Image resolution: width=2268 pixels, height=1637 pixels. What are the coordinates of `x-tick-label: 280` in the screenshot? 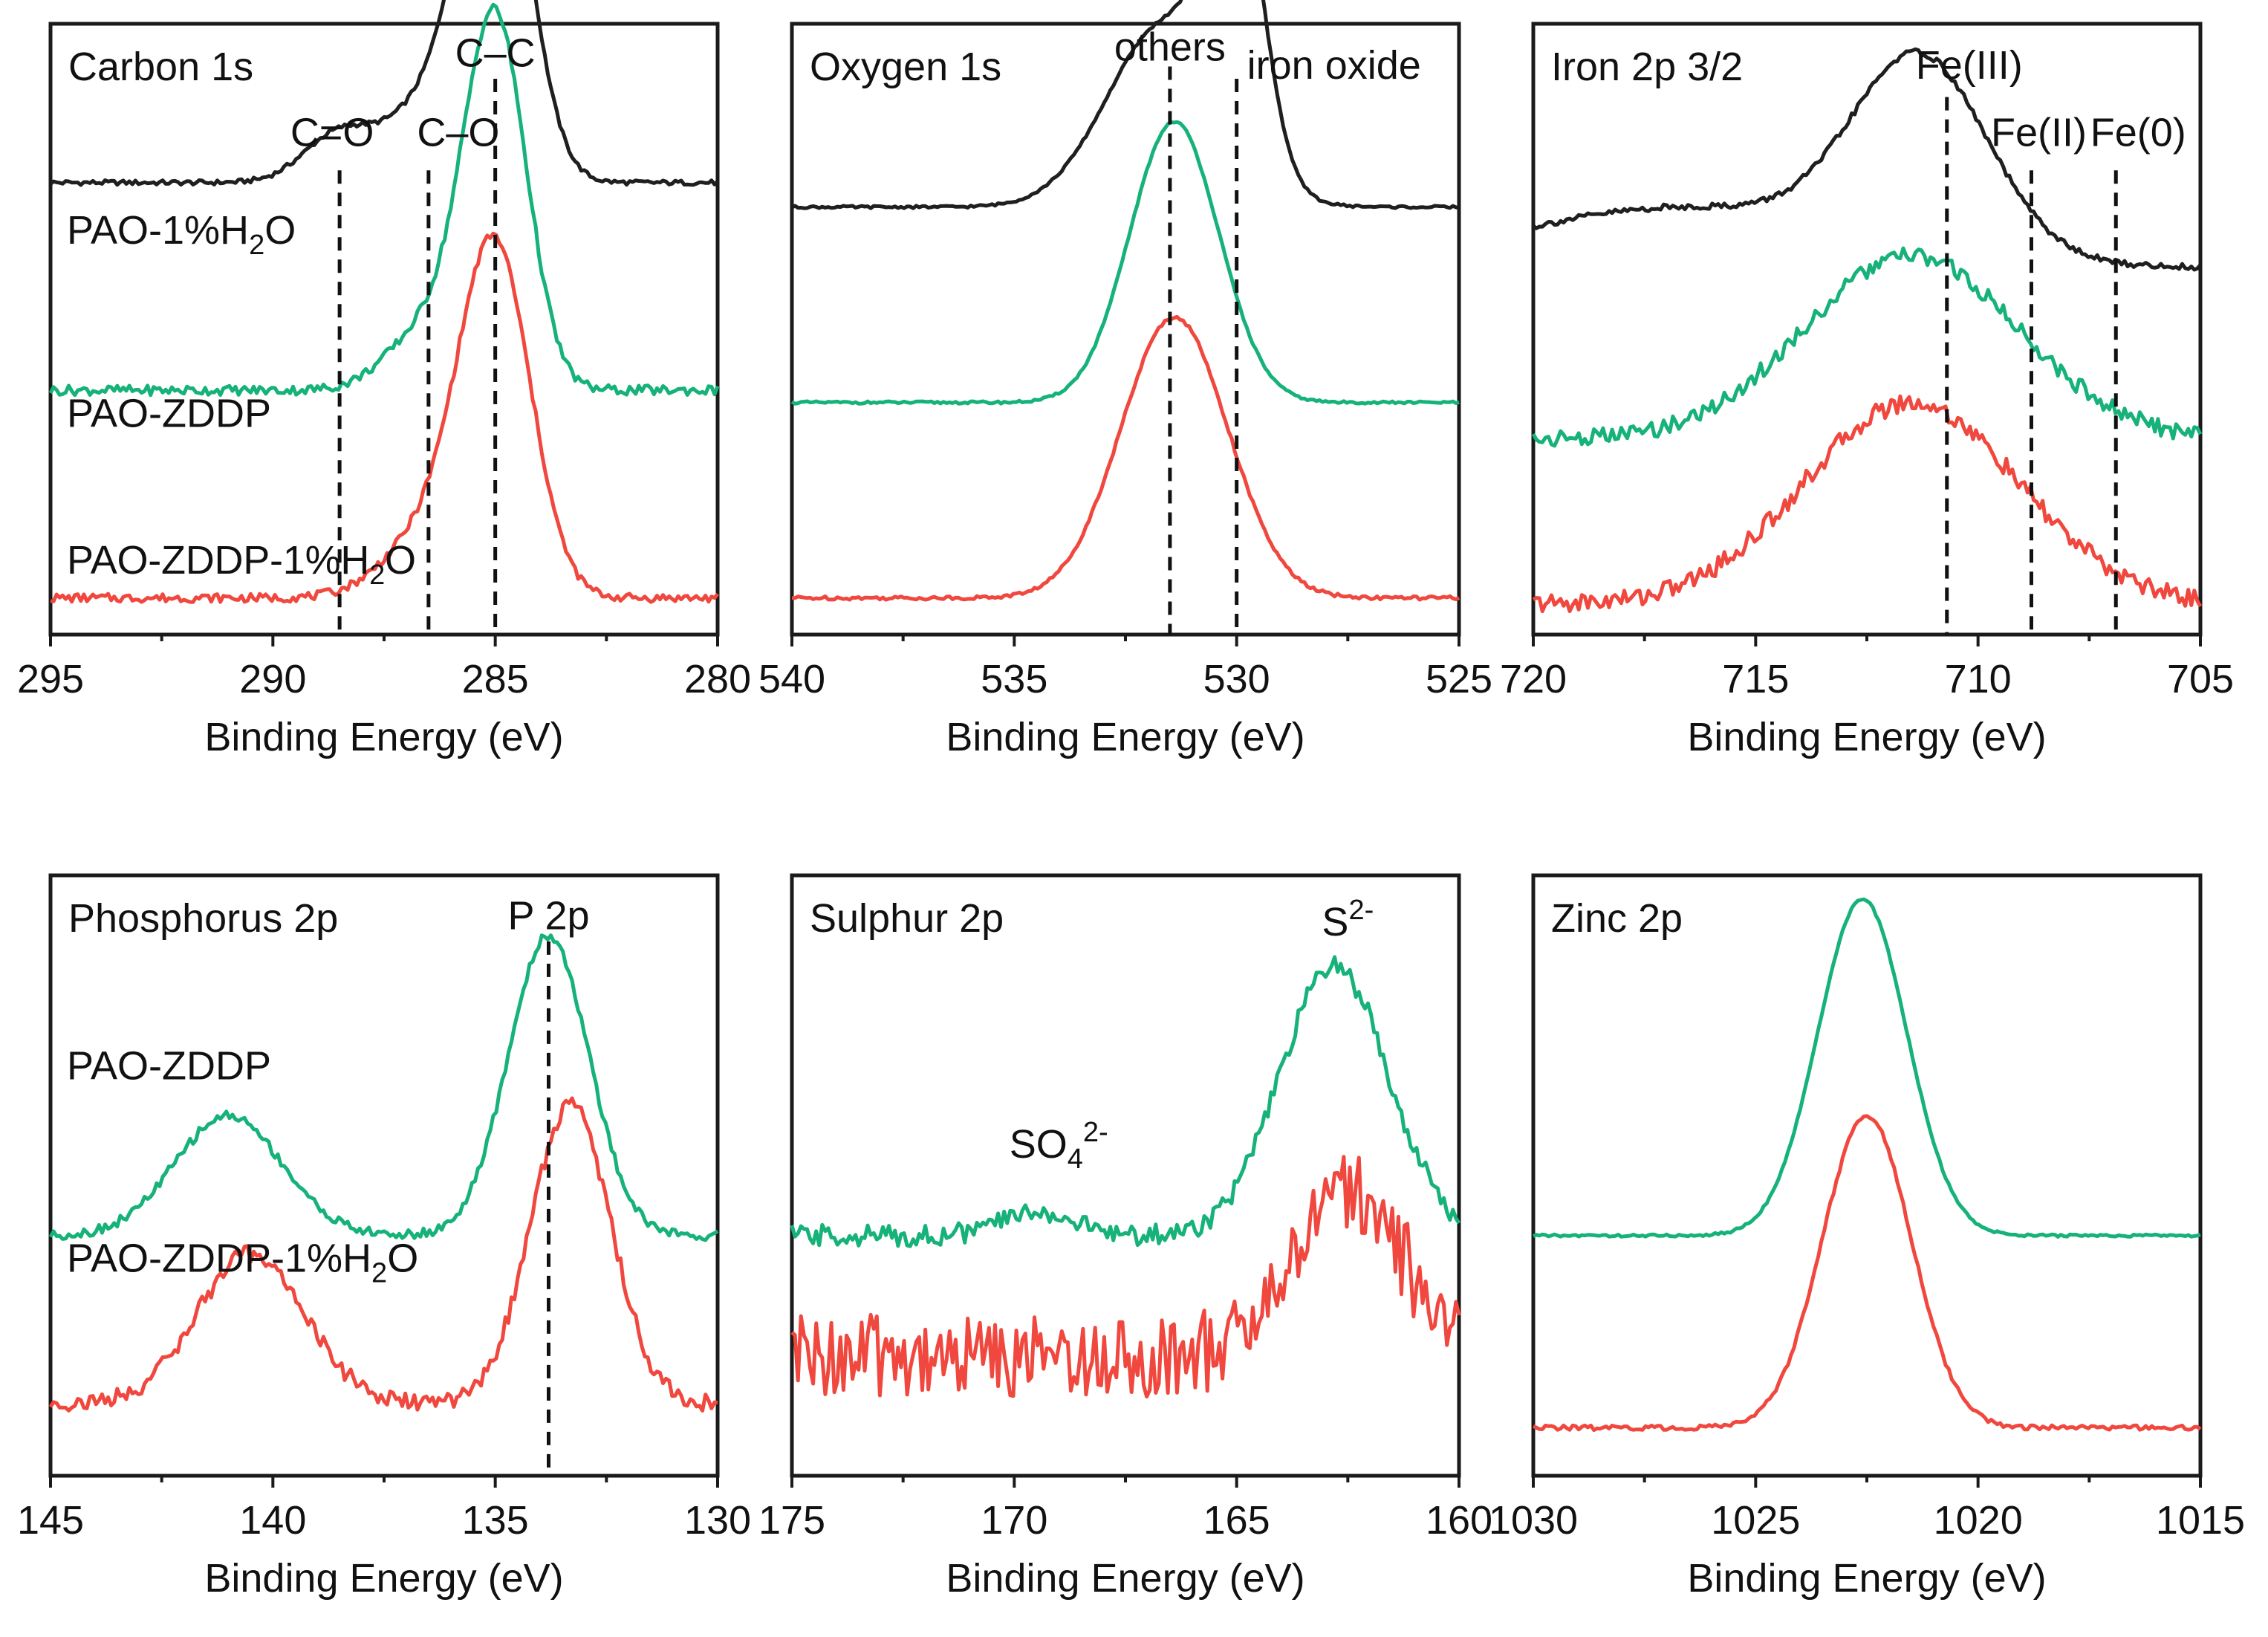 It's located at (717, 679).